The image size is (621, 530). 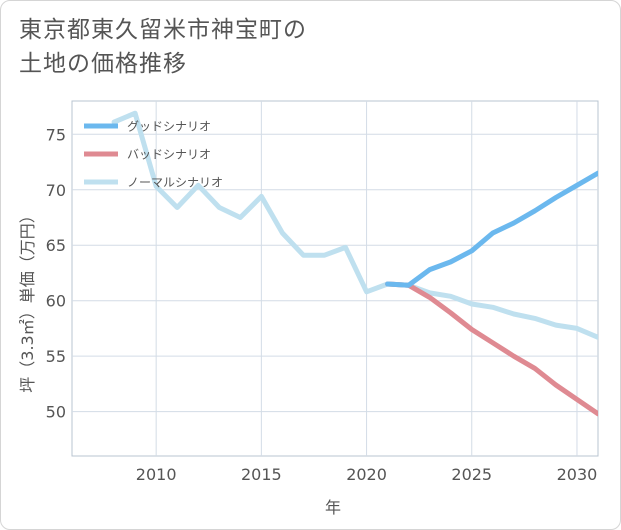 I want to click on x-tick-label-2015: 2015, so click(x=261, y=474).